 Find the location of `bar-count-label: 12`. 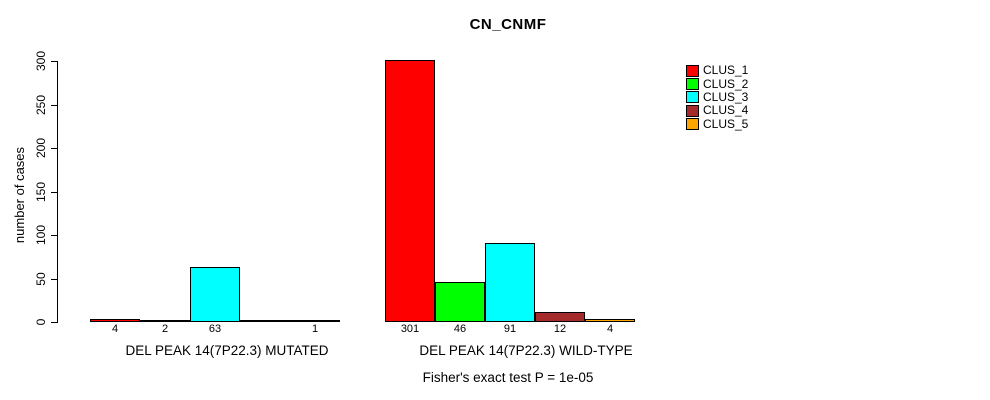

bar-count-label: 12 is located at coordinates (560, 329).